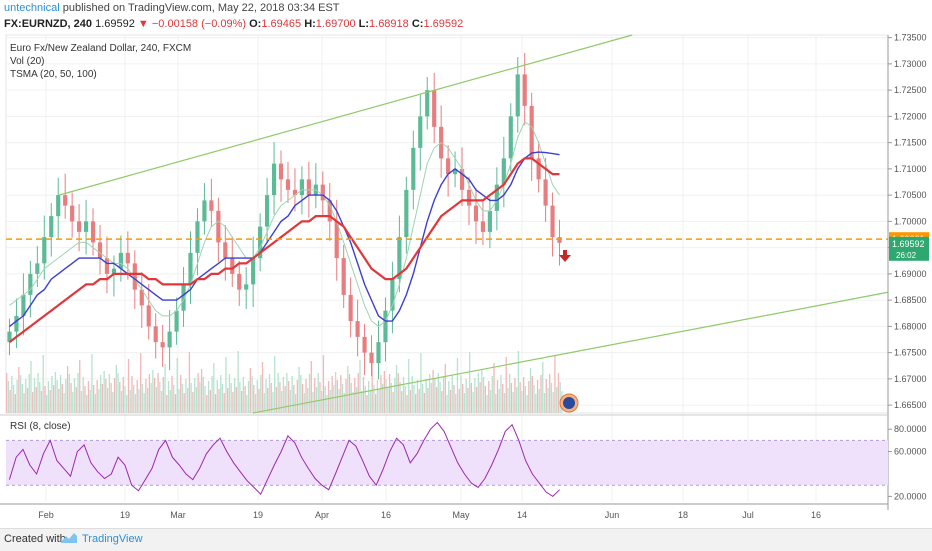 This screenshot has width=932, height=551. I want to click on time-tick-label: 18, so click(683, 515).